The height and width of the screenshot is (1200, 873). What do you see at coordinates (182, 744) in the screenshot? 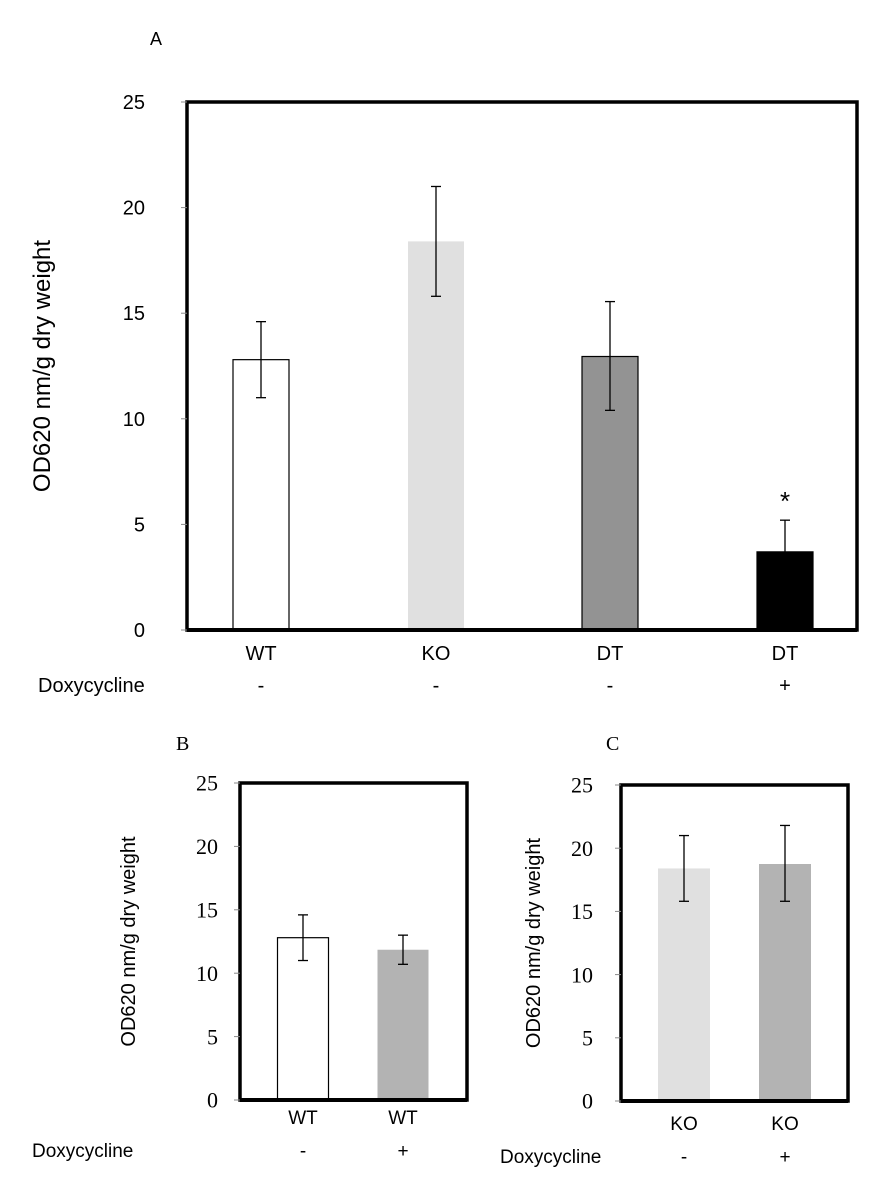
I see `panel-label: B` at bounding box center [182, 744].